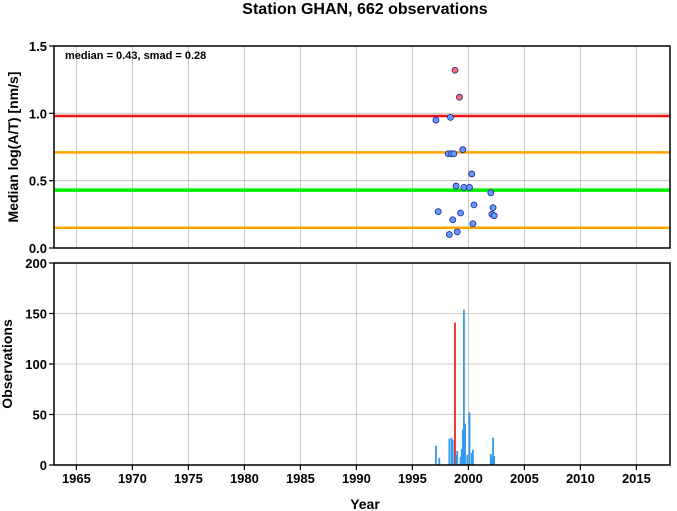 Image resolution: width=677 pixels, height=511 pixels. I want to click on scatter-points, so click(465, 152).